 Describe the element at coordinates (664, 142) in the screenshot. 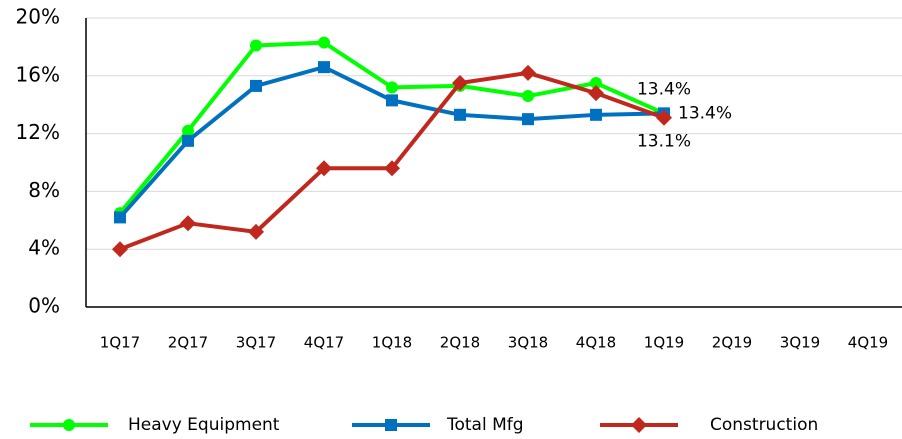

I see `data-label: 13.1%` at that location.